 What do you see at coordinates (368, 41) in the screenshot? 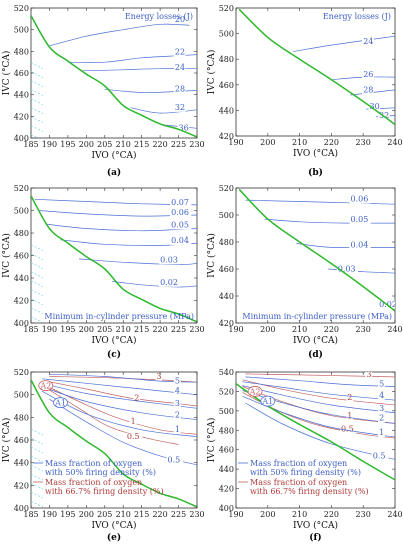
I see `blue-contour-label: 24` at bounding box center [368, 41].